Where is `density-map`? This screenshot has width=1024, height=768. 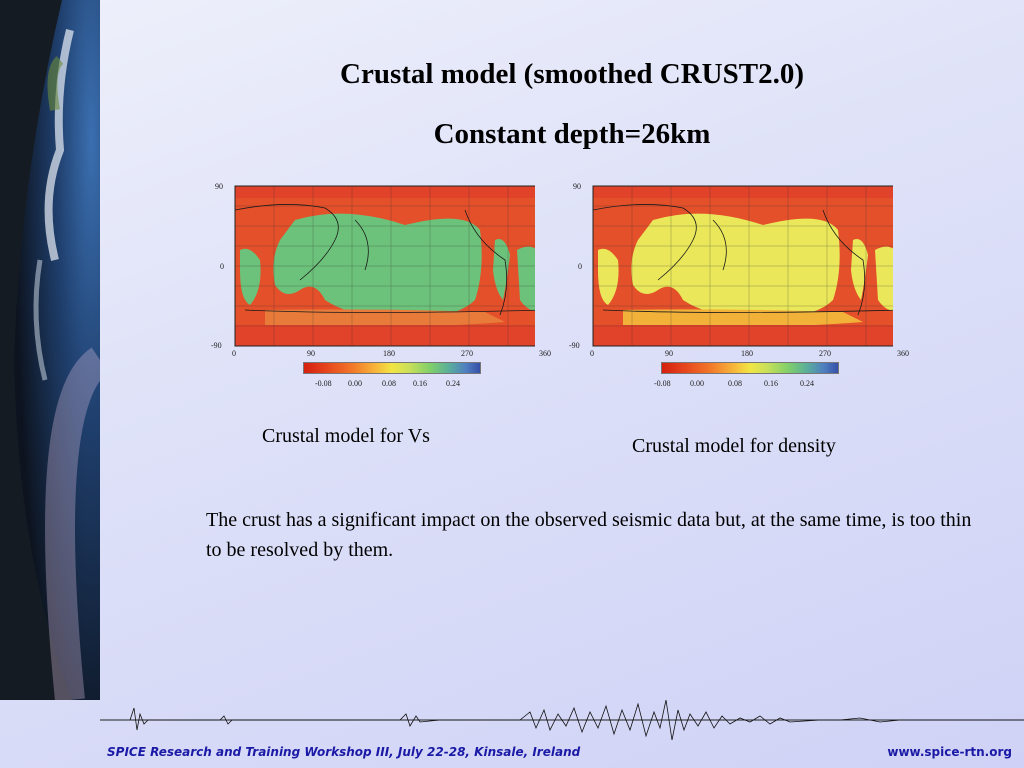
density-map is located at coordinates (742, 266).